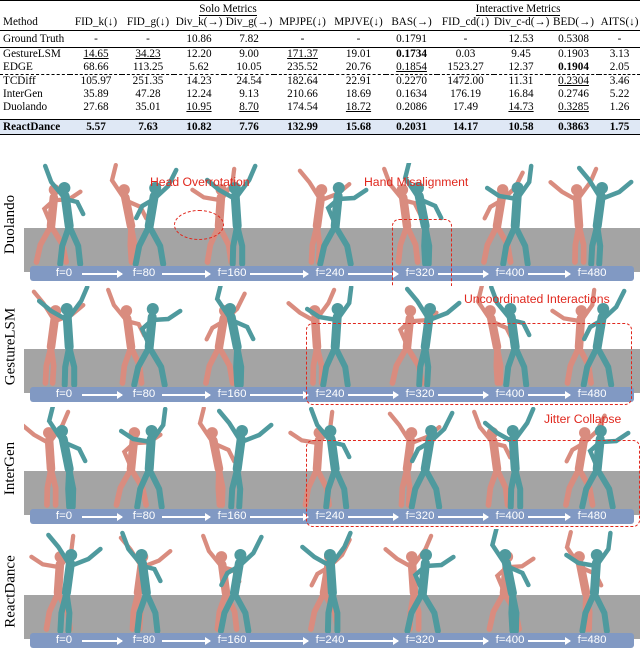 Image resolution: width=640 pixels, height=653 pixels. What do you see at coordinates (521, 106) in the screenshot?
I see `table-cell: 14.73` at bounding box center [521, 106].